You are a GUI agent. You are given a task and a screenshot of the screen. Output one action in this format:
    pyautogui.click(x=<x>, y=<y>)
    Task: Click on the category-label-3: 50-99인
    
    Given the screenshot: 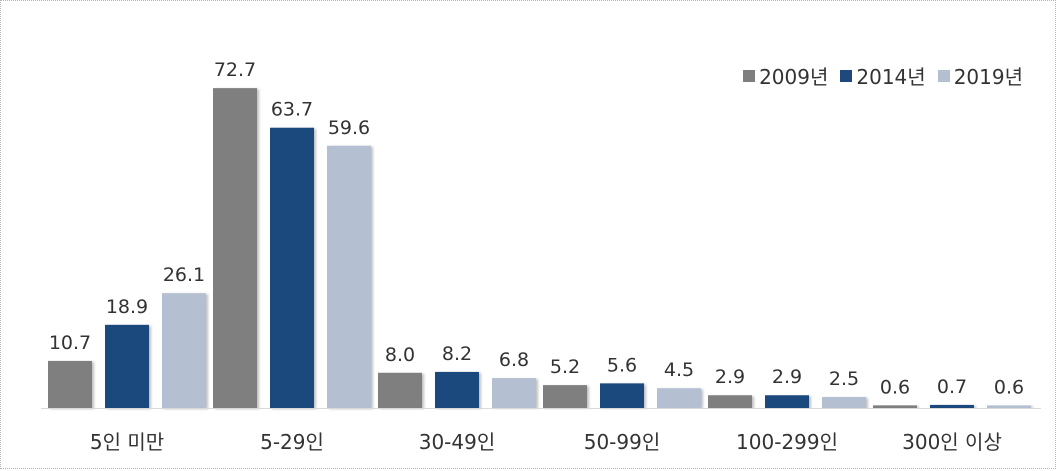 What is the action you would take?
    pyautogui.click(x=622, y=442)
    